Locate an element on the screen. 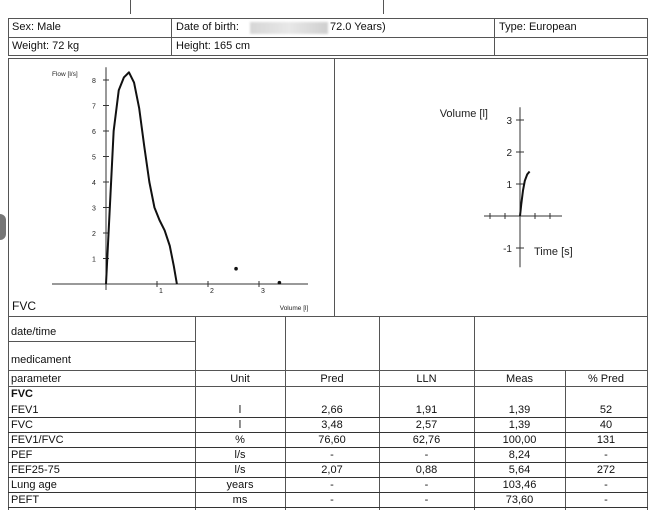 This screenshot has width=652, height=510. row-pct: 52 is located at coordinates (606, 410).